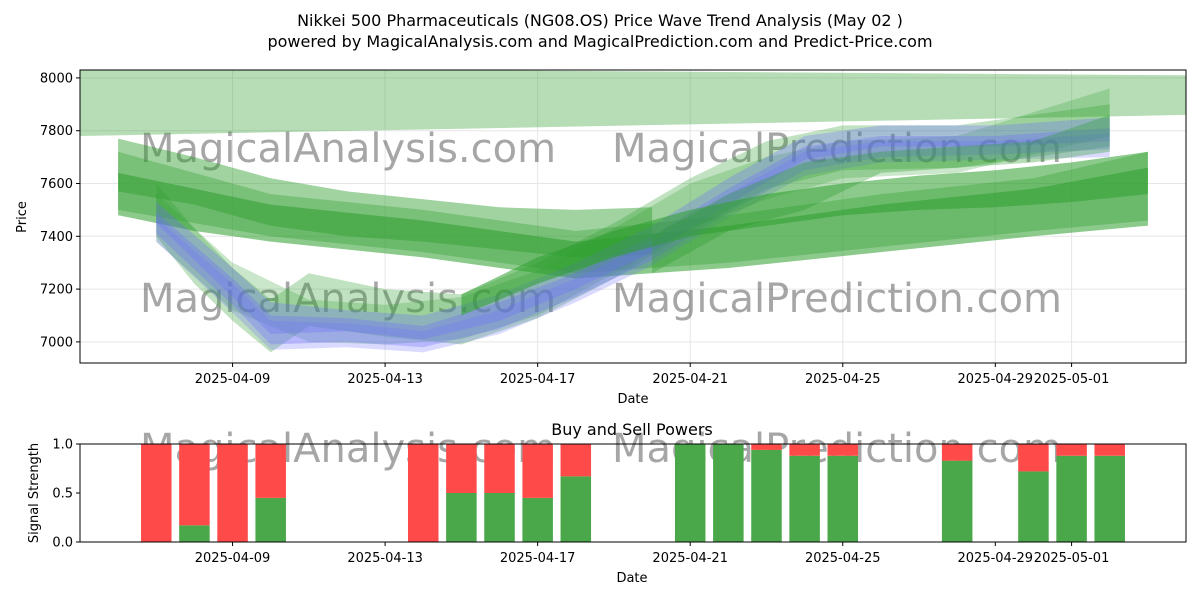 The image size is (1200, 604). Describe the element at coordinates (1072, 379) in the screenshot. I see `price-x-tick-label: 2025-05-01` at that location.